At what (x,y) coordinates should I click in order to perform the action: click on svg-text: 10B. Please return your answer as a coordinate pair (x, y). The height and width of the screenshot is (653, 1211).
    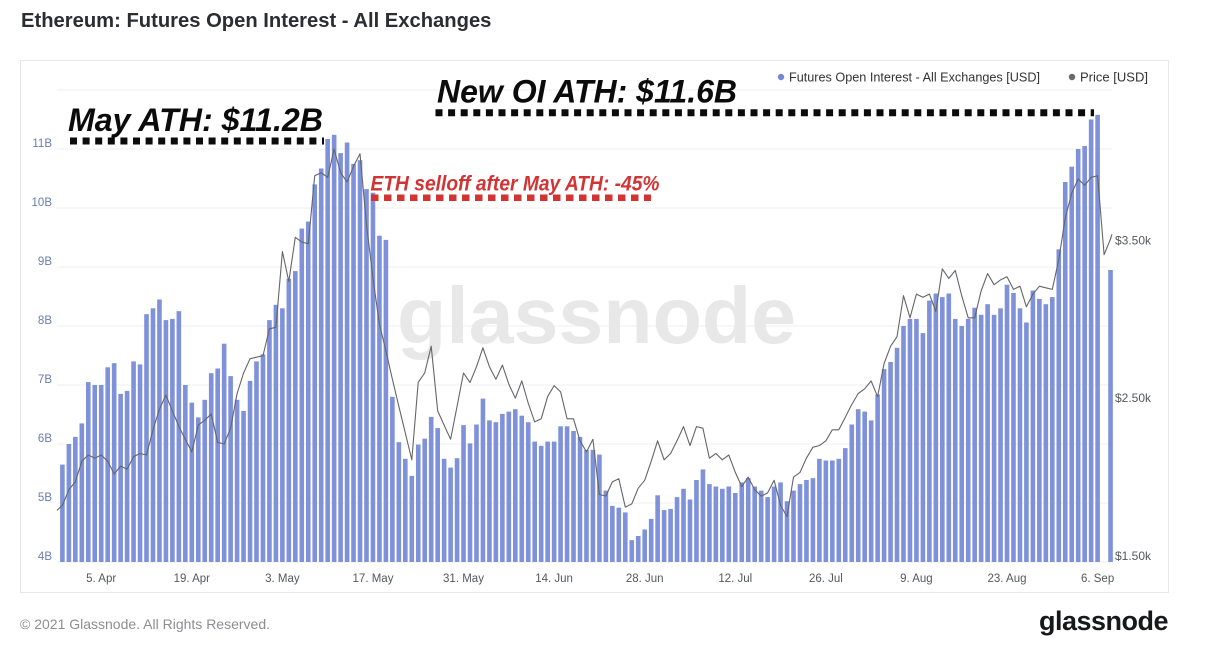
    Looking at the image, I should click on (42, 203).